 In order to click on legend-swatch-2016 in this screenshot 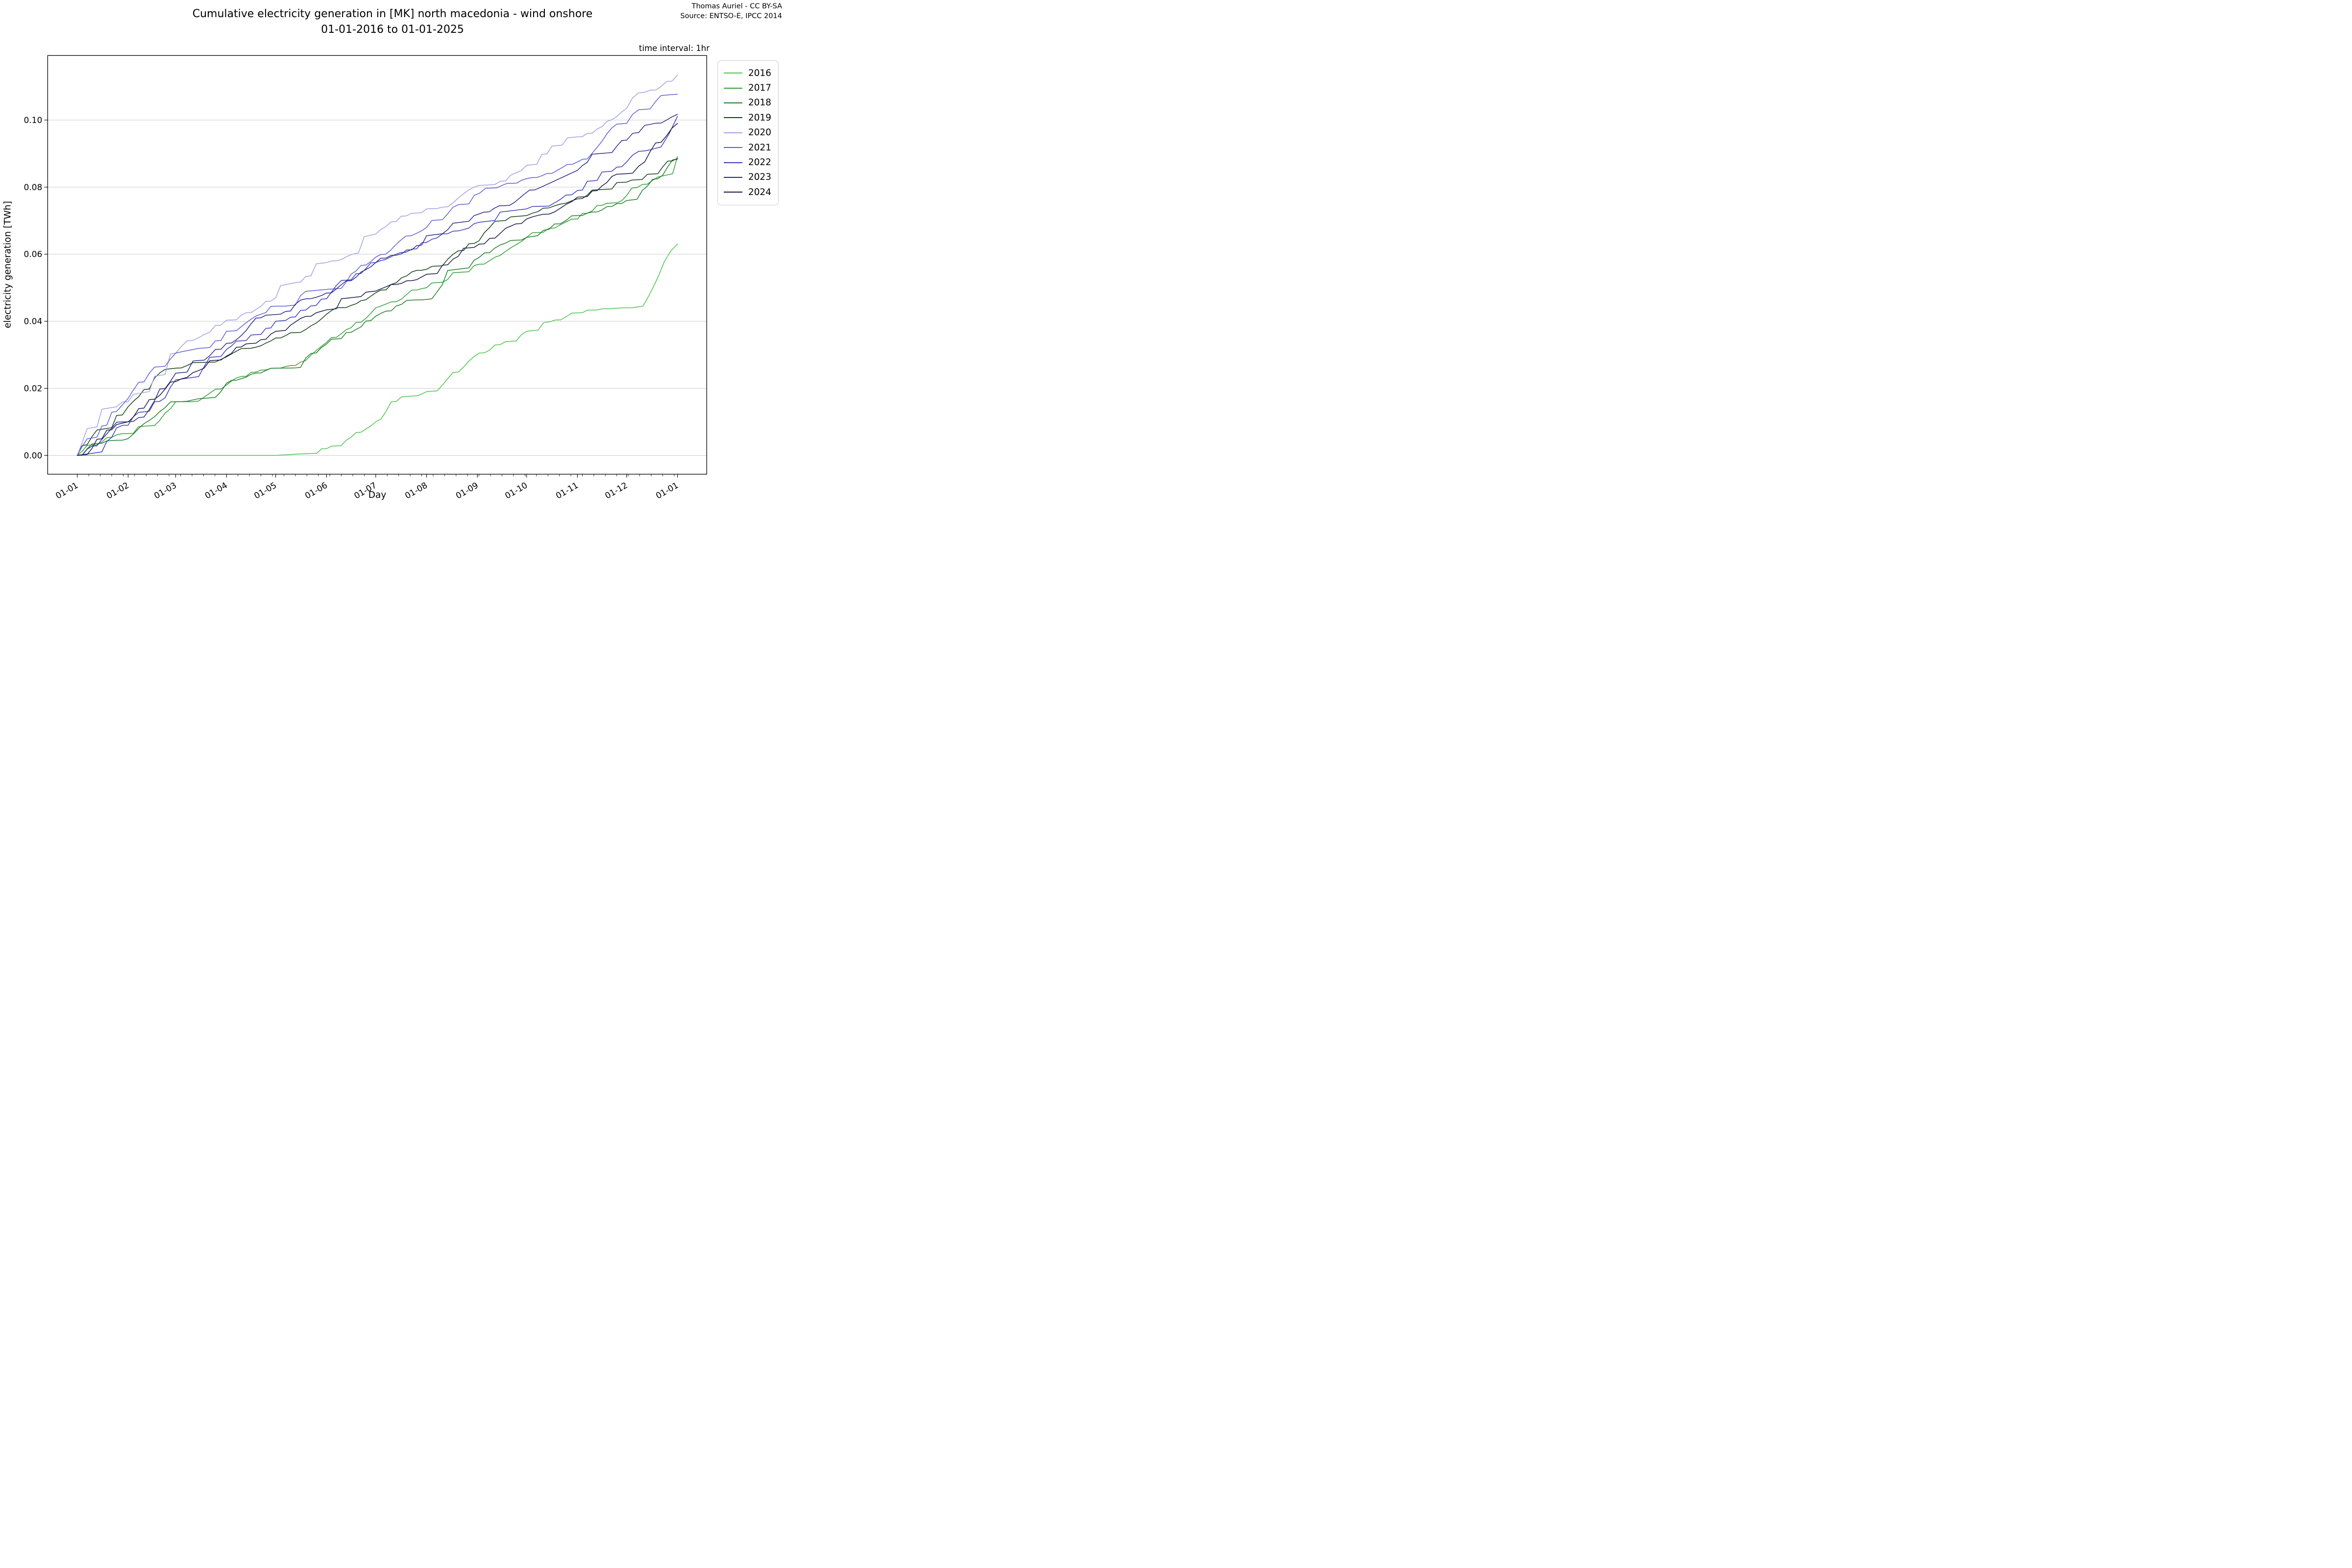, I will do `click(733, 73)`.